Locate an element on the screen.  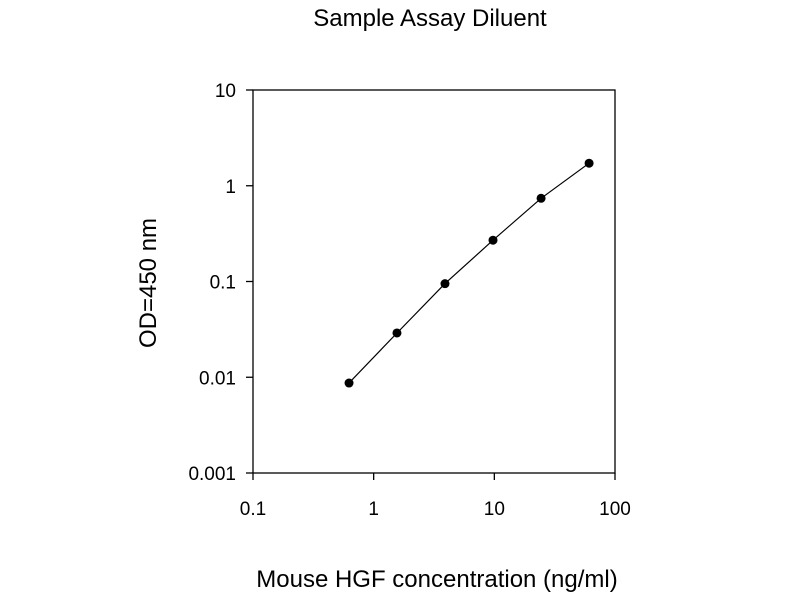
y-tick-label: 0.01 is located at coordinates (217, 378).